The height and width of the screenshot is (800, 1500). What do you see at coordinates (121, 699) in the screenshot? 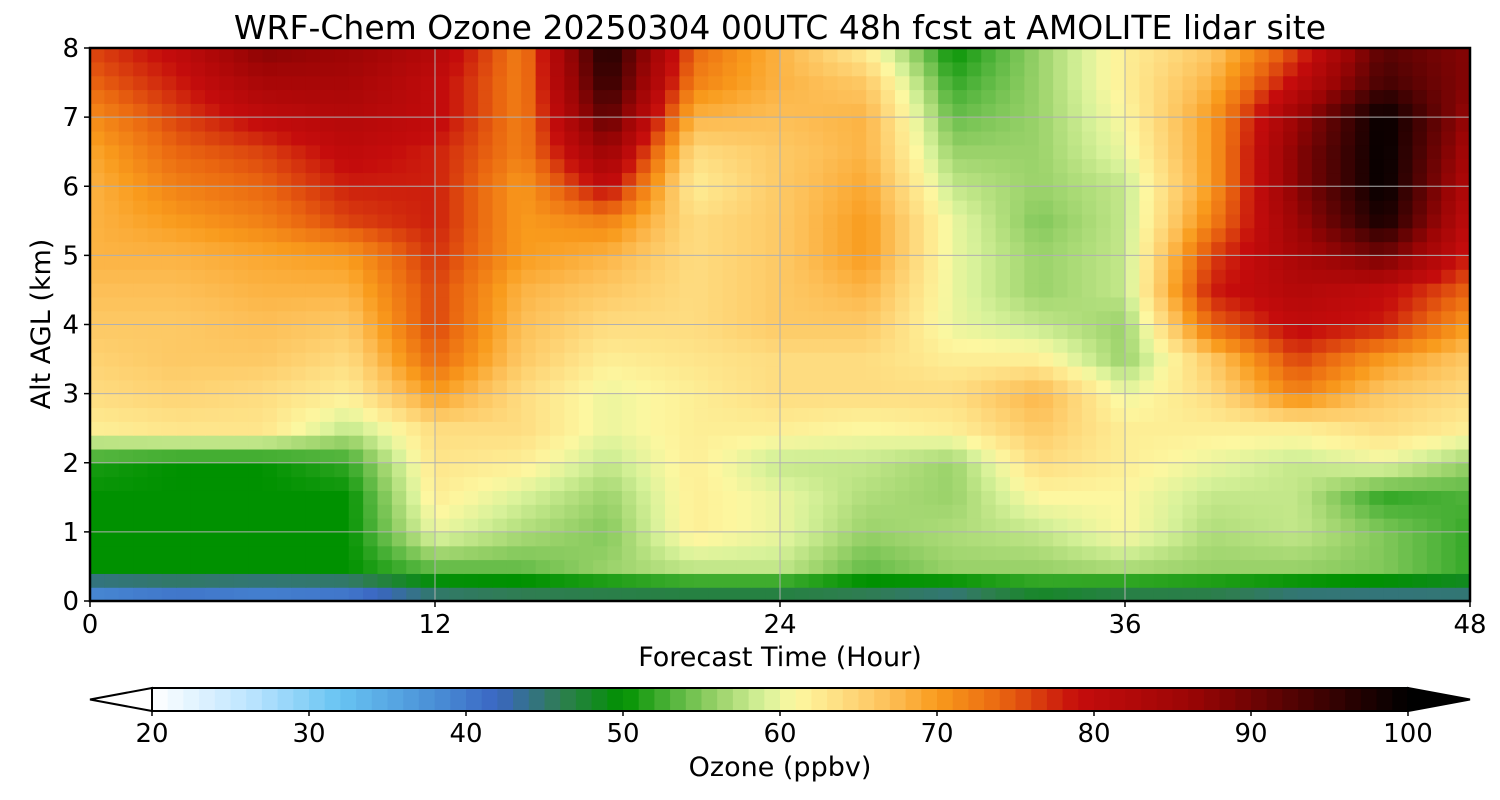
I see `colorbar-extend-low` at bounding box center [121, 699].